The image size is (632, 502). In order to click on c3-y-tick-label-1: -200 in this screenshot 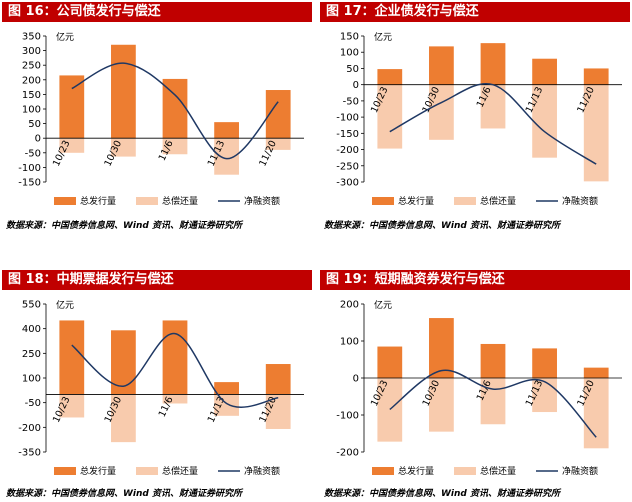, I will do `click(29, 428)`.